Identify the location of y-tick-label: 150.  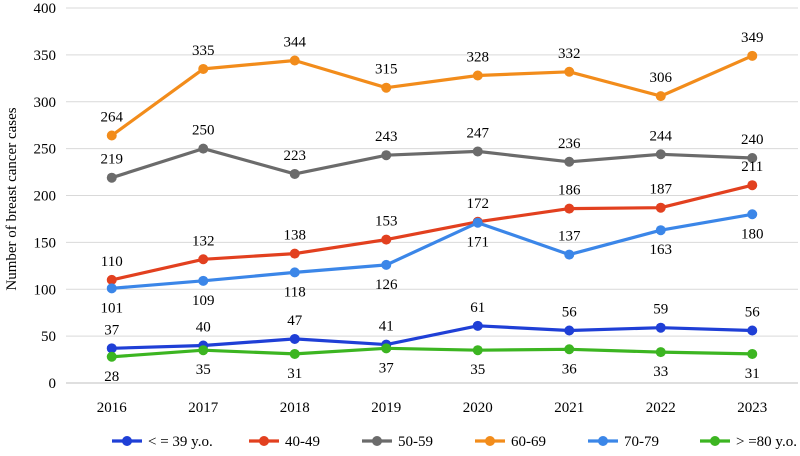
(45, 243).